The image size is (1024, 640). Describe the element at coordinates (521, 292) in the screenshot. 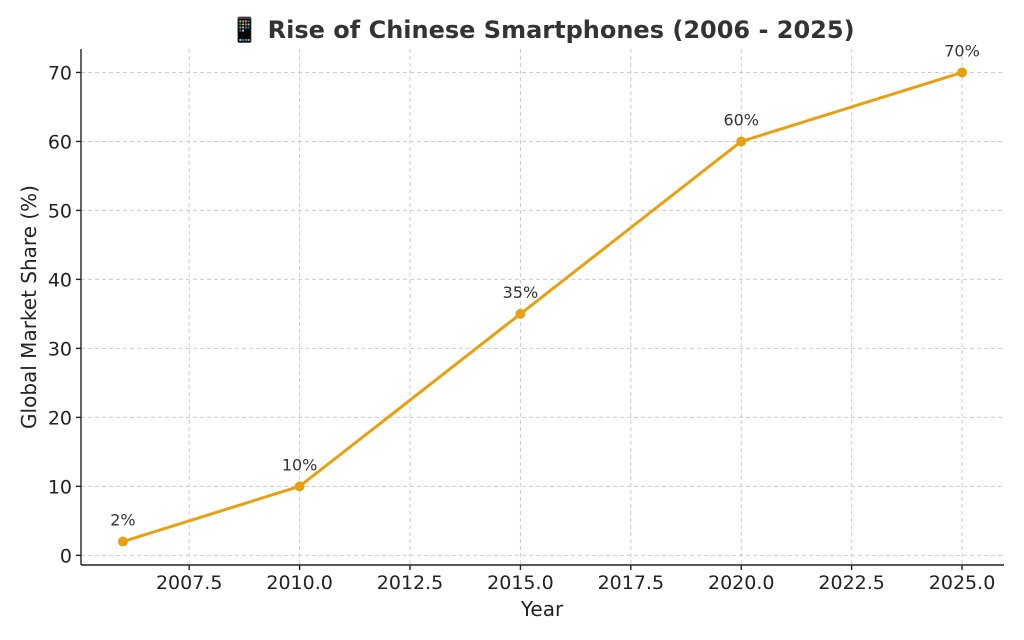

I see `data-label: 35%` at that location.